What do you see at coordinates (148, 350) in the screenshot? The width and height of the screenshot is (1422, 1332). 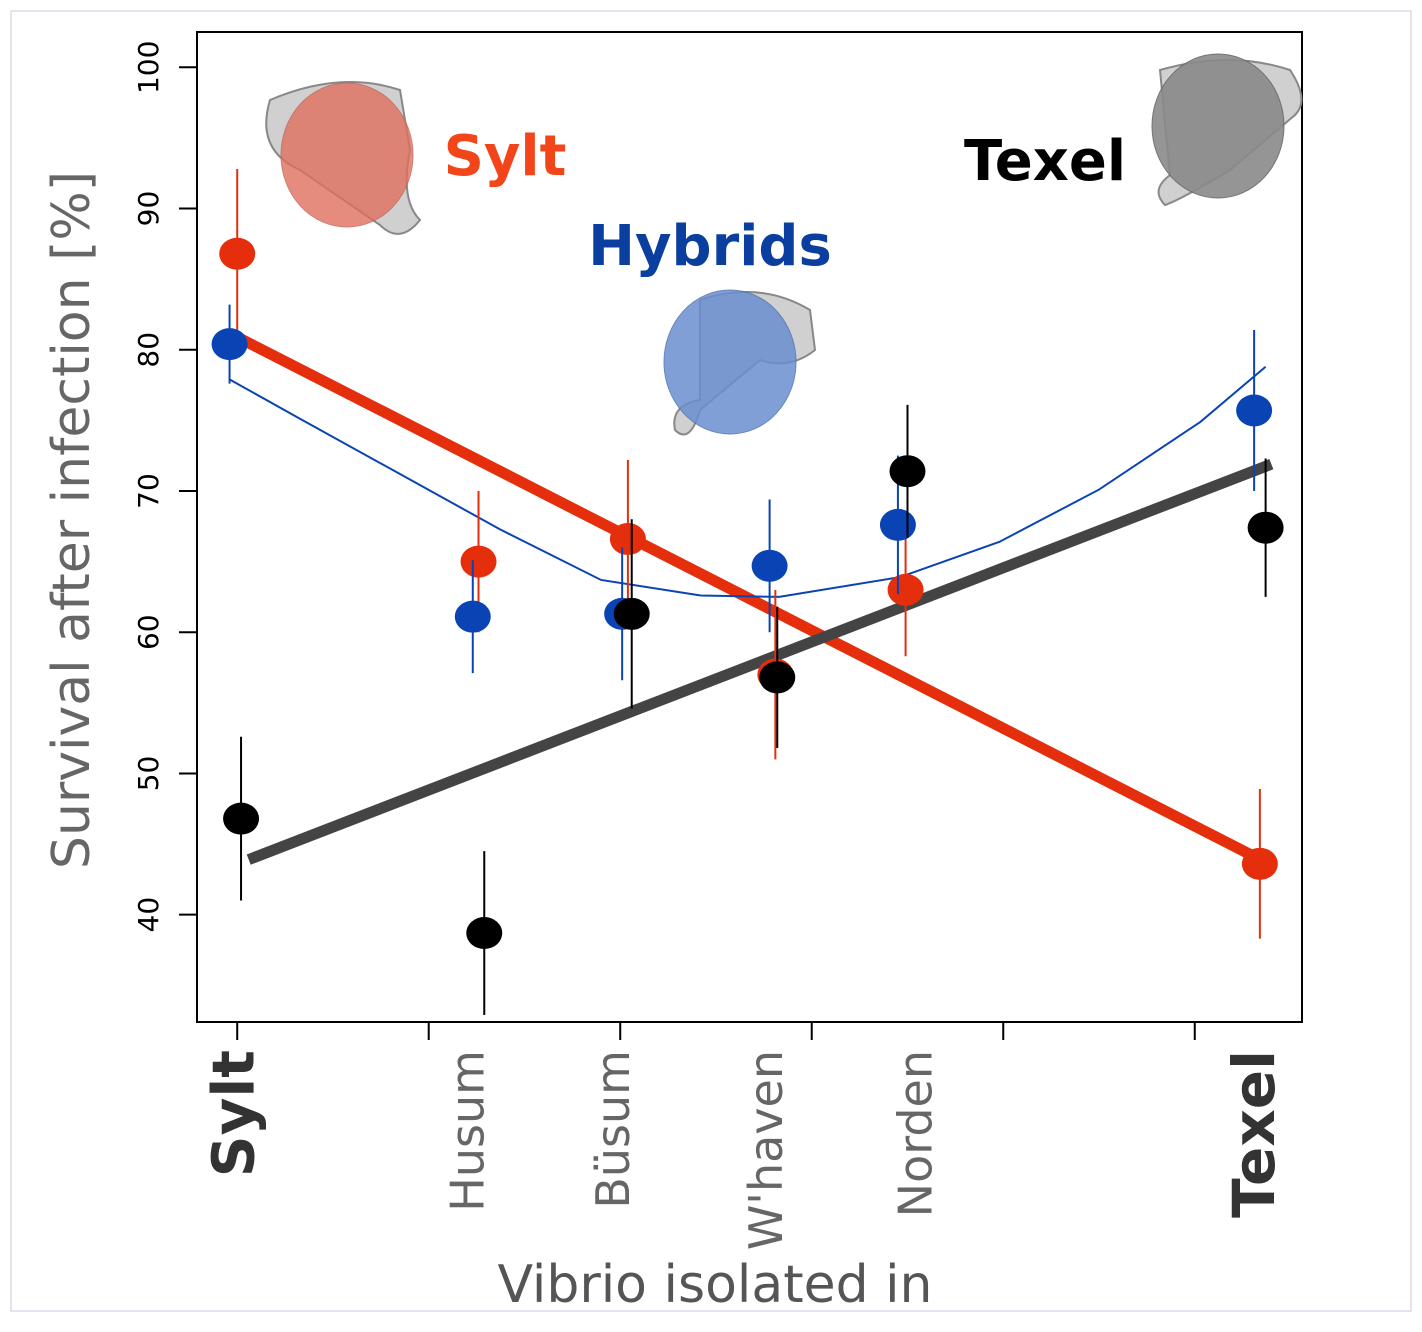 I see `y-tick-label: 80` at bounding box center [148, 350].